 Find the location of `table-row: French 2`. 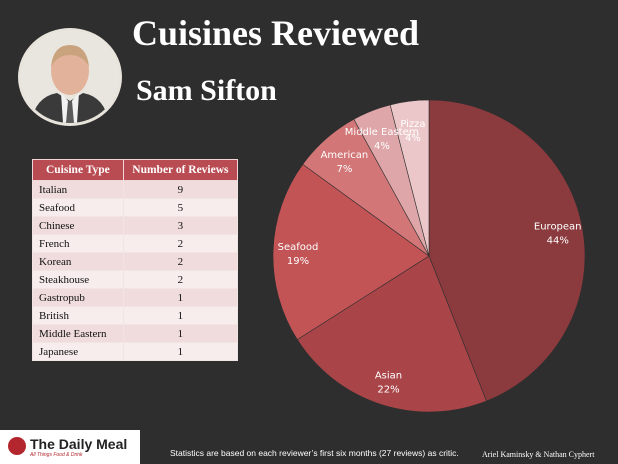

table-row: French 2 is located at coordinates (135, 243).